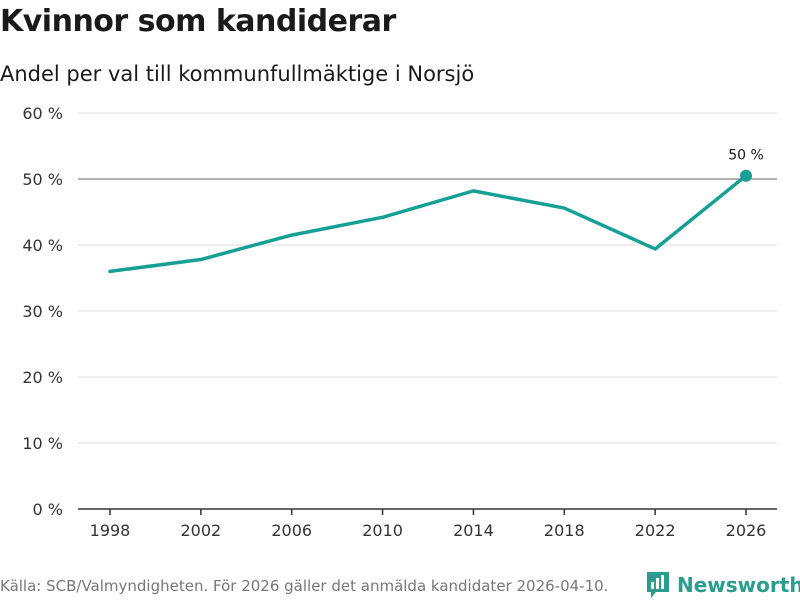 The height and width of the screenshot is (600, 800). I want to click on y-tick-label: 0 %, so click(48, 509).